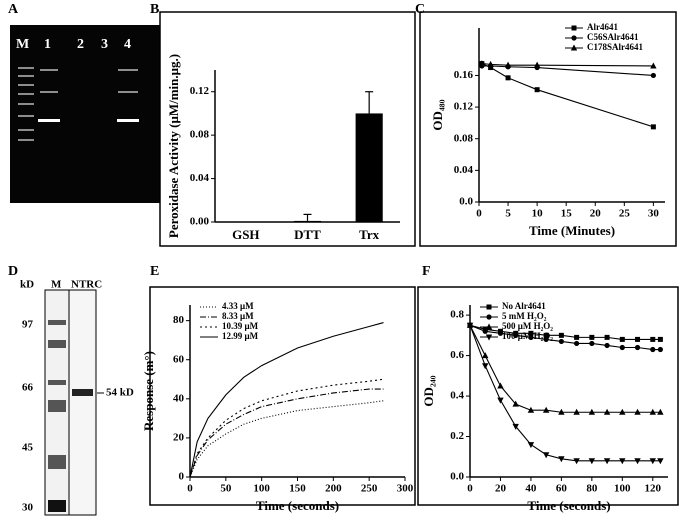 The image size is (685, 529). What do you see at coordinates (653, 489) in the screenshot?
I see `x-tick-label: 120` at bounding box center [653, 489].